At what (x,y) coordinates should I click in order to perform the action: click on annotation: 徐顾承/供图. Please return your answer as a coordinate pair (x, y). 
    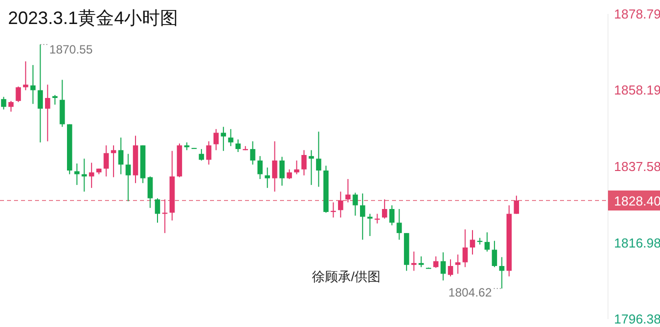
    Looking at the image, I should click on (346, 276).